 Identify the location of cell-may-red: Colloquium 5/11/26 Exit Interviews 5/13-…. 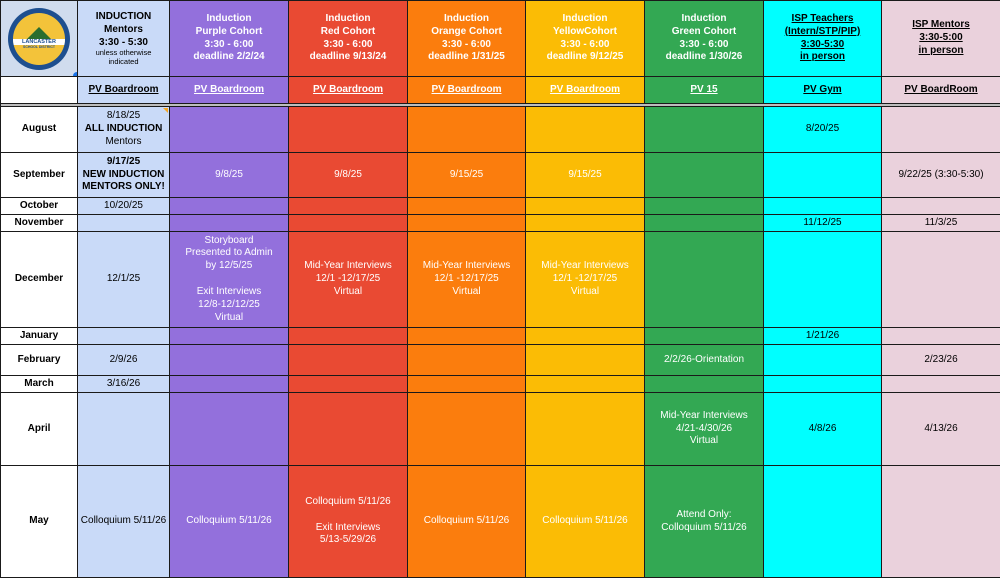
(348, 522).